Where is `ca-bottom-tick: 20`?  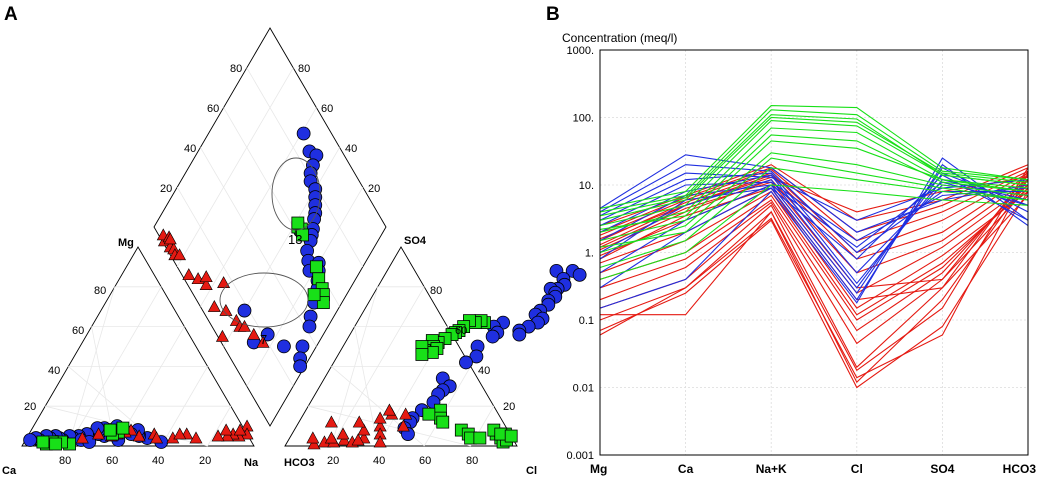 ca-bottom-tick: 20 is located at coordinates (205, 461).